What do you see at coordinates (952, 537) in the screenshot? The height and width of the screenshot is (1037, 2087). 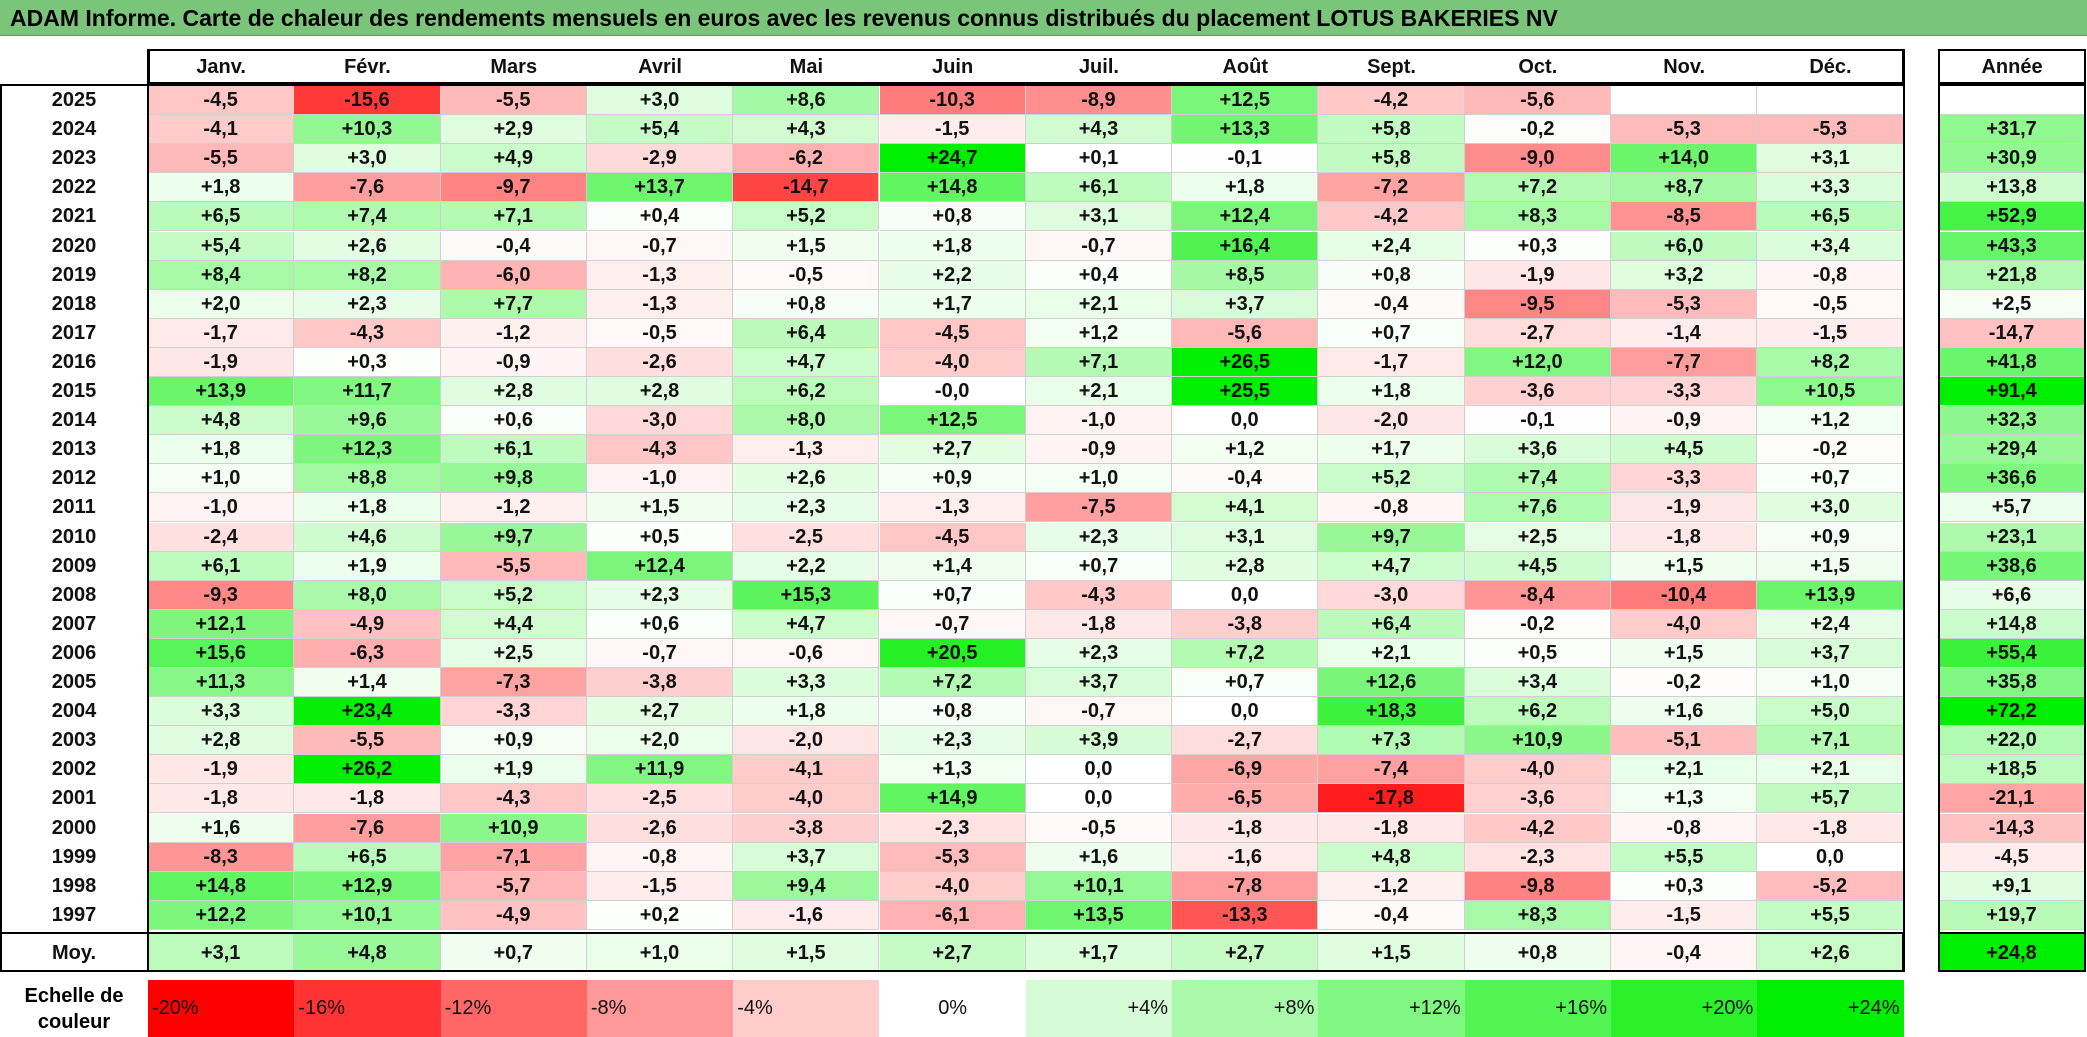 I see `heatmap-cell: -4,5` at bounding box center [952, 537].